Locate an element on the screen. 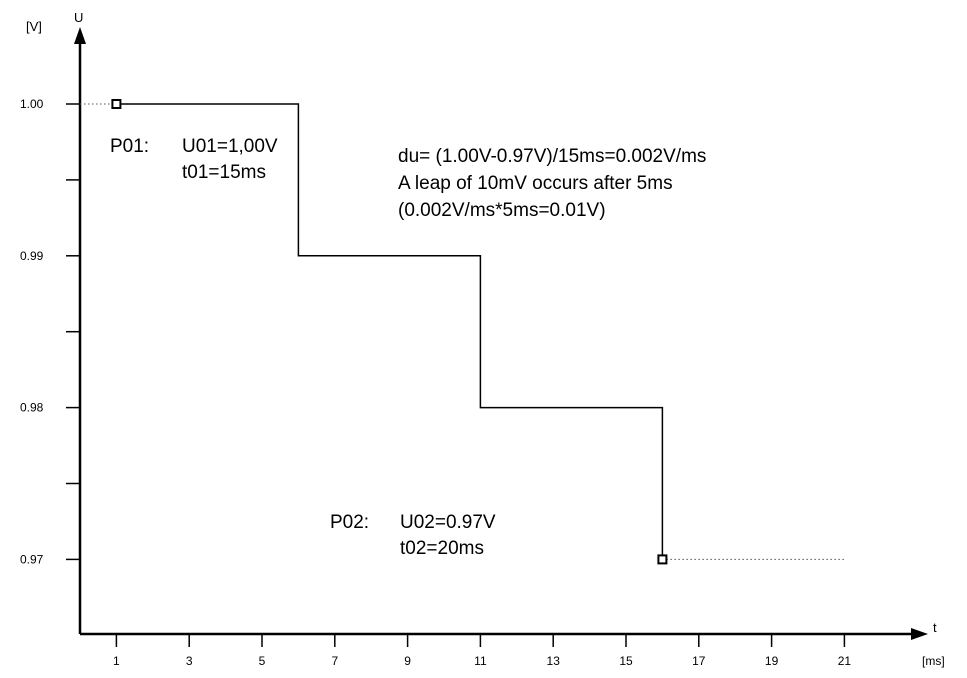 This screenshot has width=967, height=678. p01-voltage: U01=1,00V is located at coordinates (230, 146).